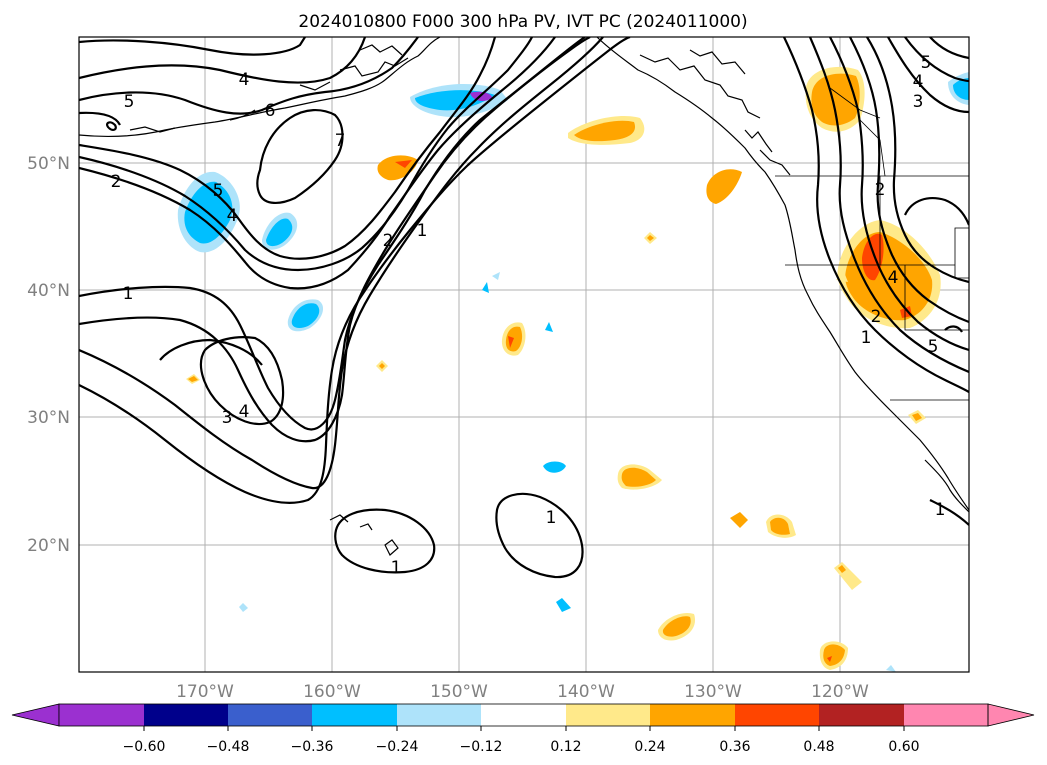 The image size is (1047, 765). What do you see at coordinates (840, 692) in the screenshot?
I see `lon-label: 120°W` at bounding box center [840, 692].